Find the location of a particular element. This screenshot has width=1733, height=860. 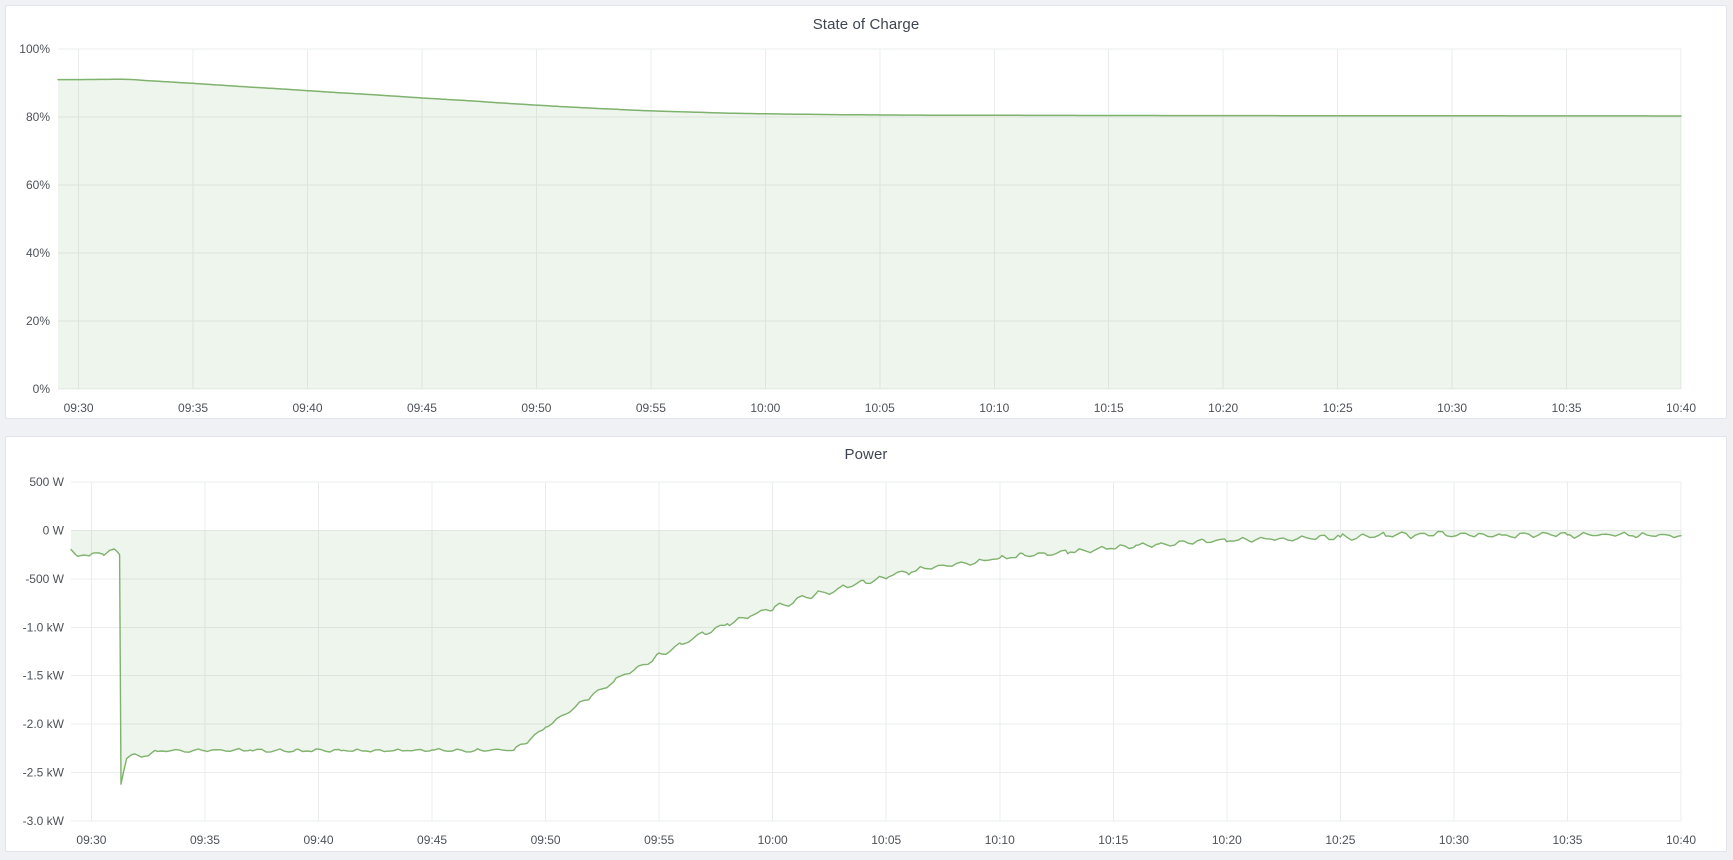

y-tick-label: -2.5 kW is located at coordinates (44, 773).